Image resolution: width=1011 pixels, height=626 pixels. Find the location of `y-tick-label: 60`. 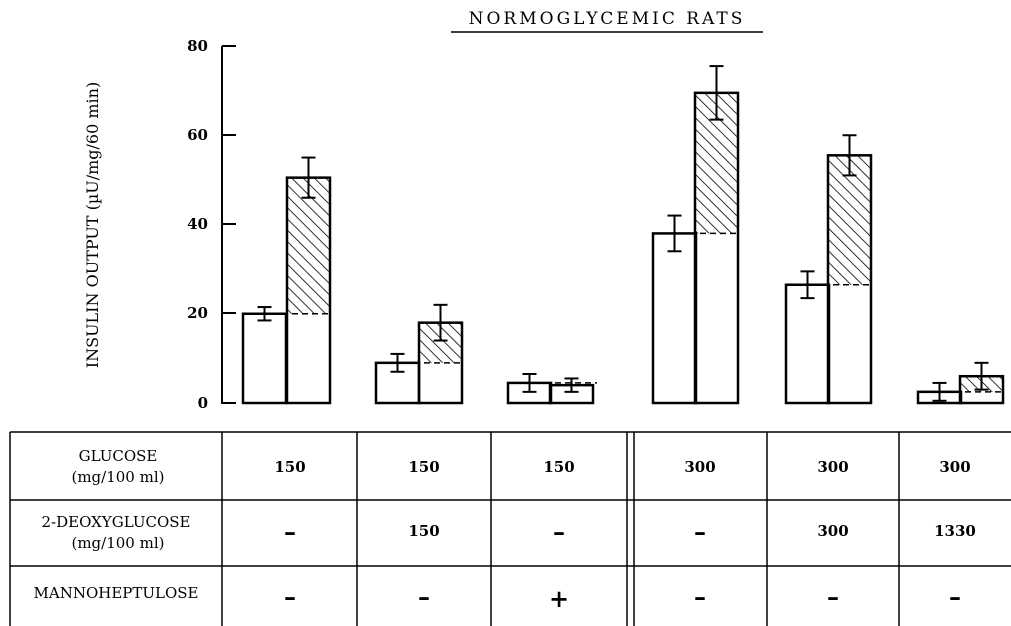

y-tick-label: 60 is located at coordinates (197, 135).